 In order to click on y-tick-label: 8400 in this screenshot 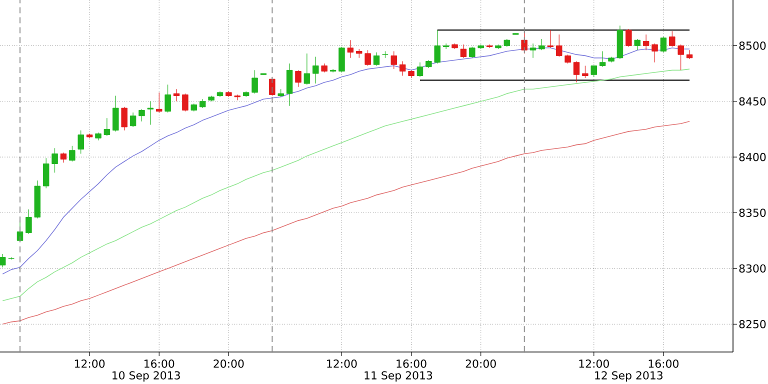, I will do `click(752, 157)`.